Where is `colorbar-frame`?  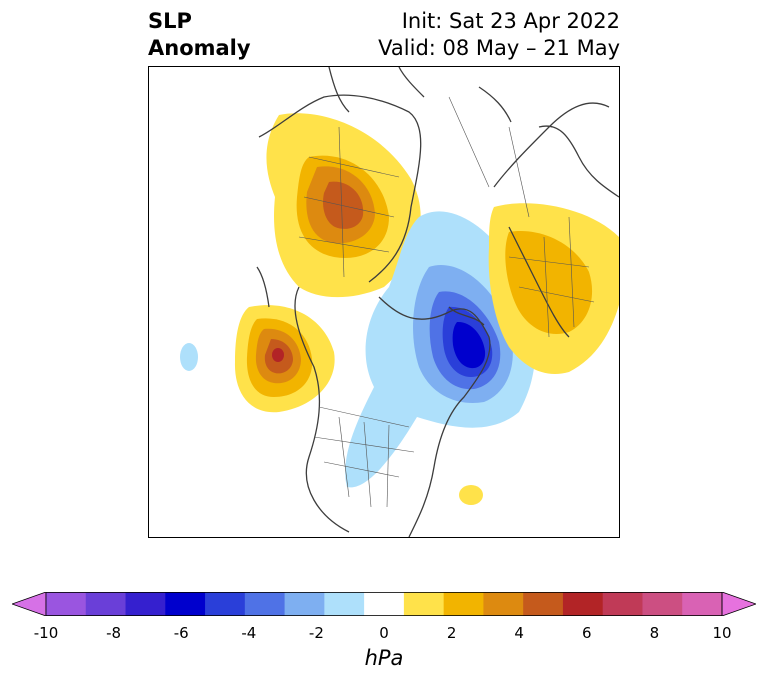 colorbar-frame is located at coordinates (384, 604).